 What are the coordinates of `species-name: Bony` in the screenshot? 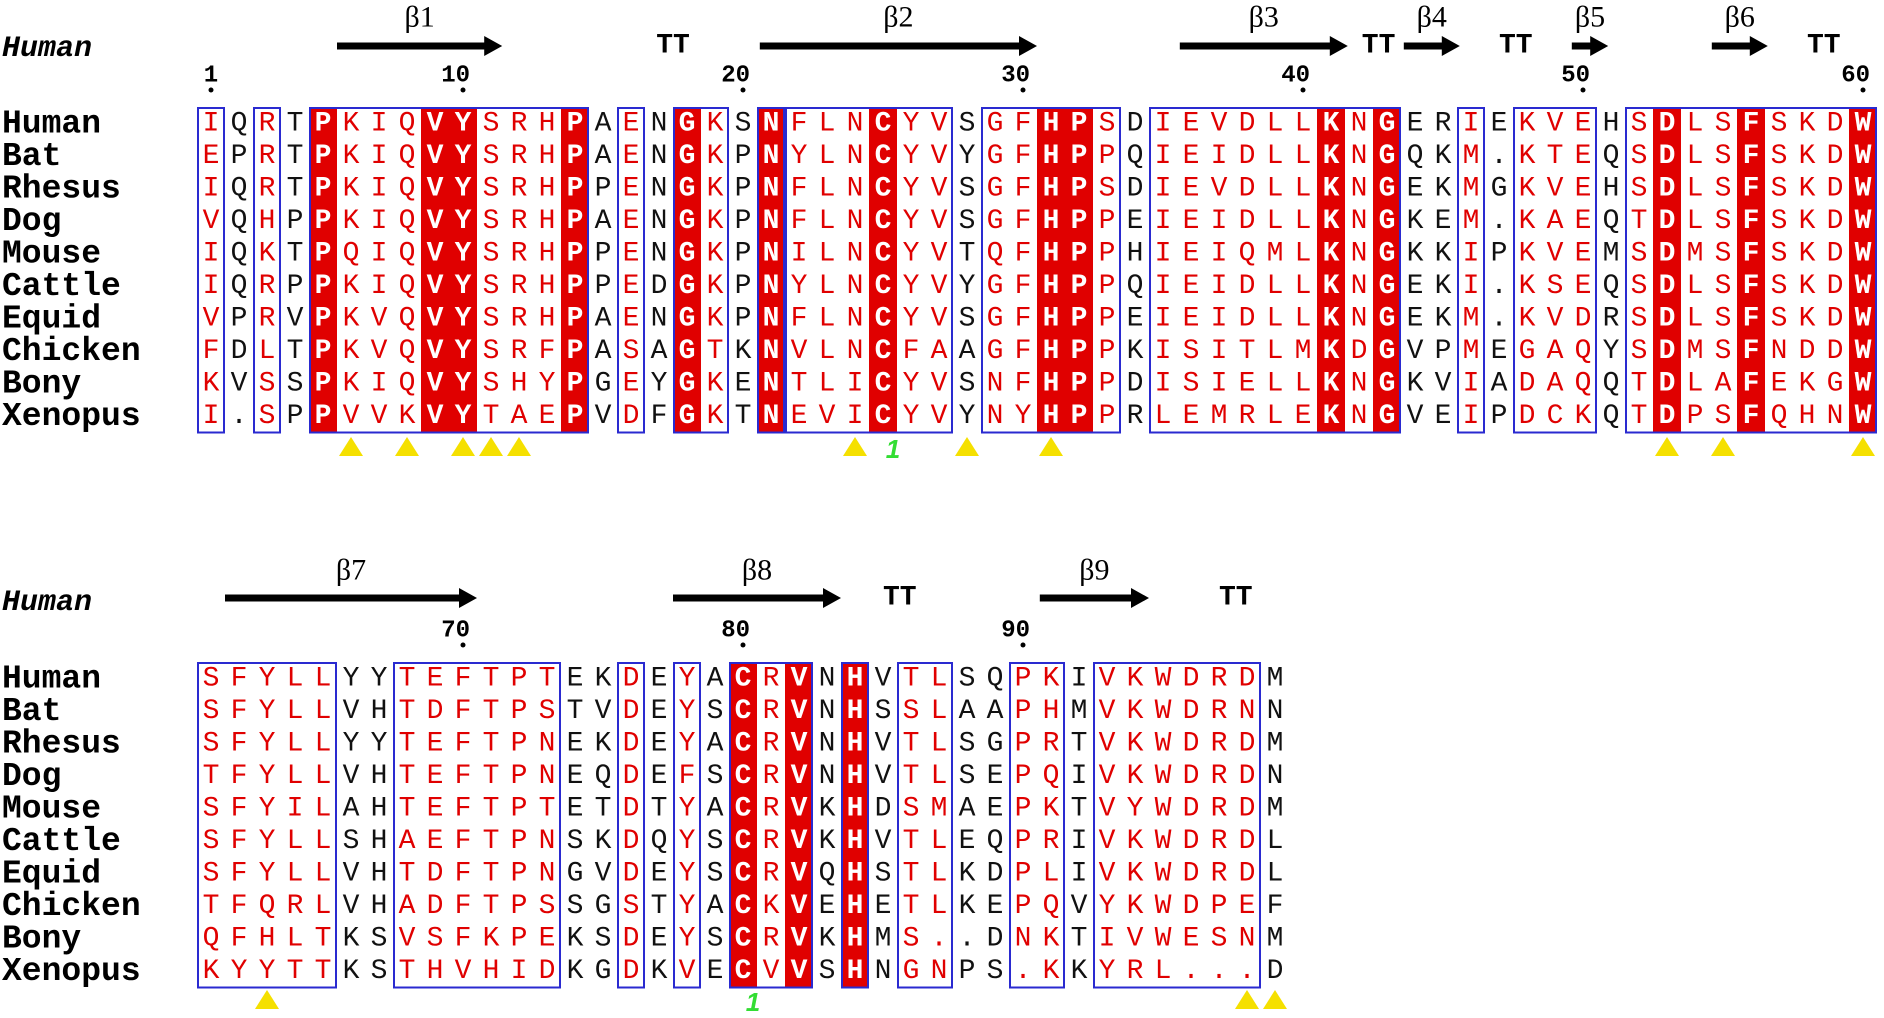 It's located at (41, 939).